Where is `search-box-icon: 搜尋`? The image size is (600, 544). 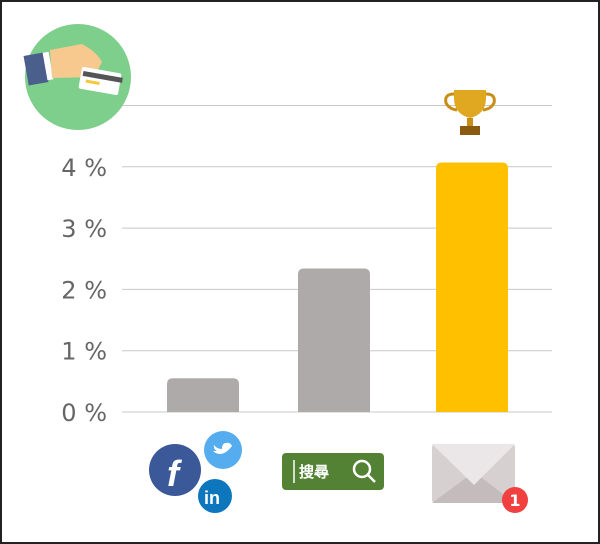
search-box-icon: 搜尋 is located at coordinates (333, 471).